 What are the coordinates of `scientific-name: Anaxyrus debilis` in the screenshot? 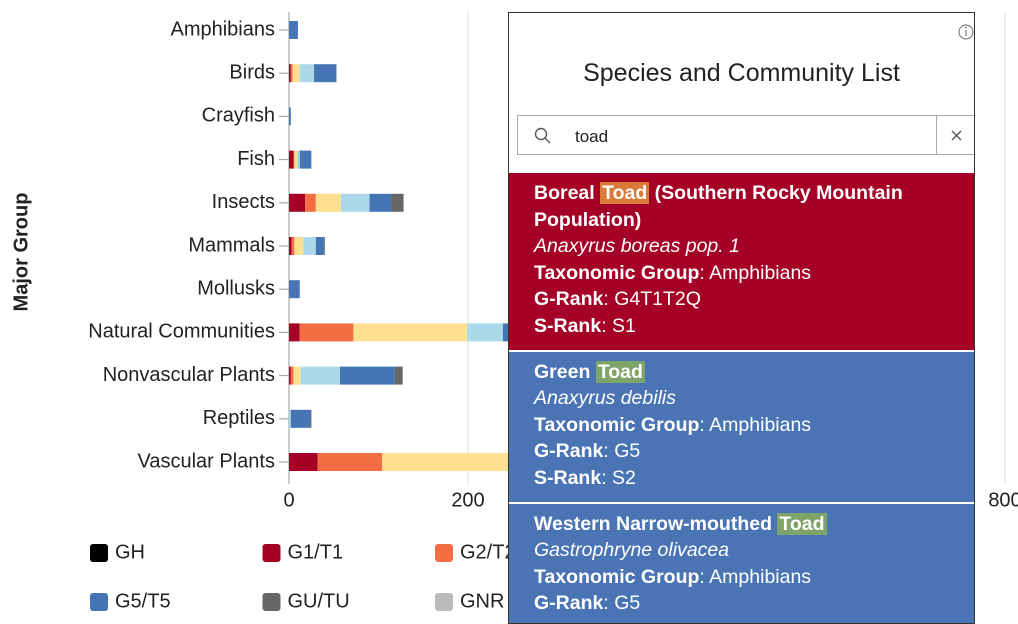 It's located at (605, 398).